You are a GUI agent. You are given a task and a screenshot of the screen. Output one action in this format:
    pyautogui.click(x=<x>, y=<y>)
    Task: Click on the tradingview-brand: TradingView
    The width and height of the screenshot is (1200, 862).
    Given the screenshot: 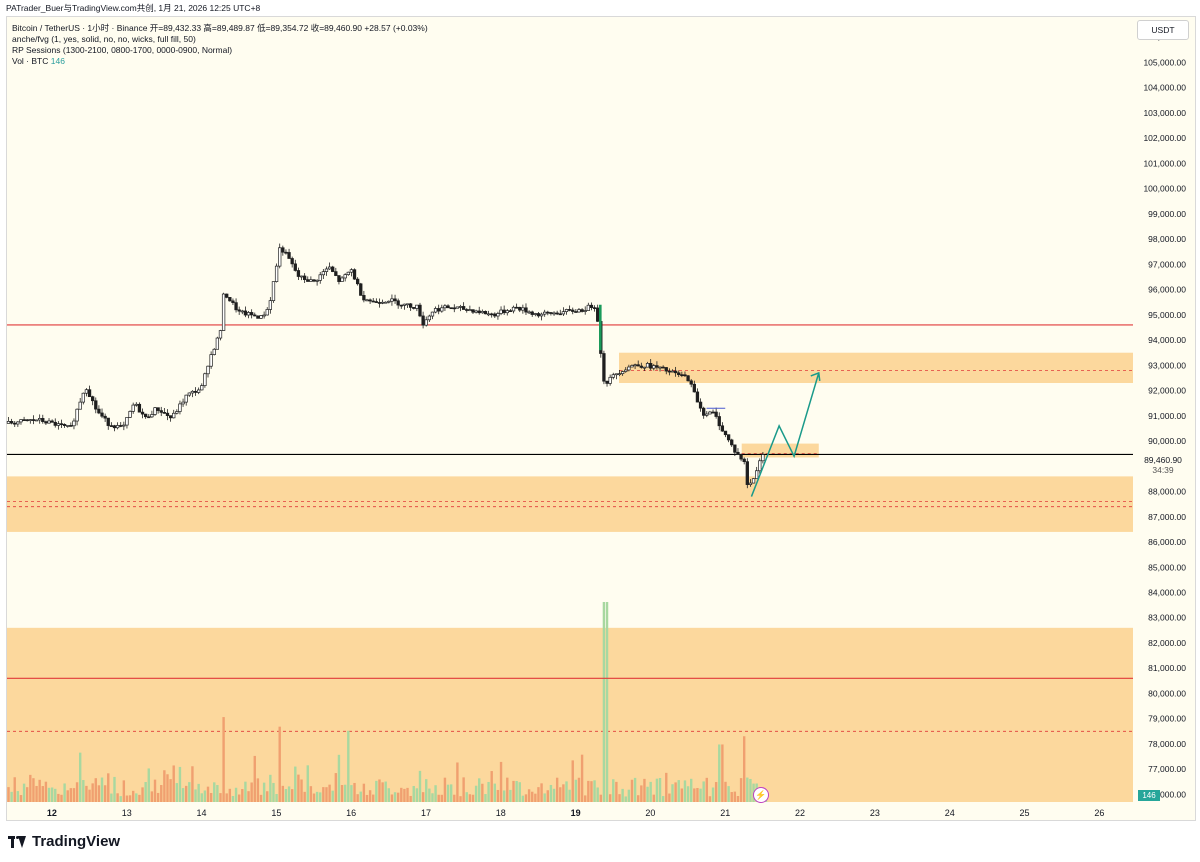 What is the action you would take?
    pyautogui.click(x=64, y=841)
    